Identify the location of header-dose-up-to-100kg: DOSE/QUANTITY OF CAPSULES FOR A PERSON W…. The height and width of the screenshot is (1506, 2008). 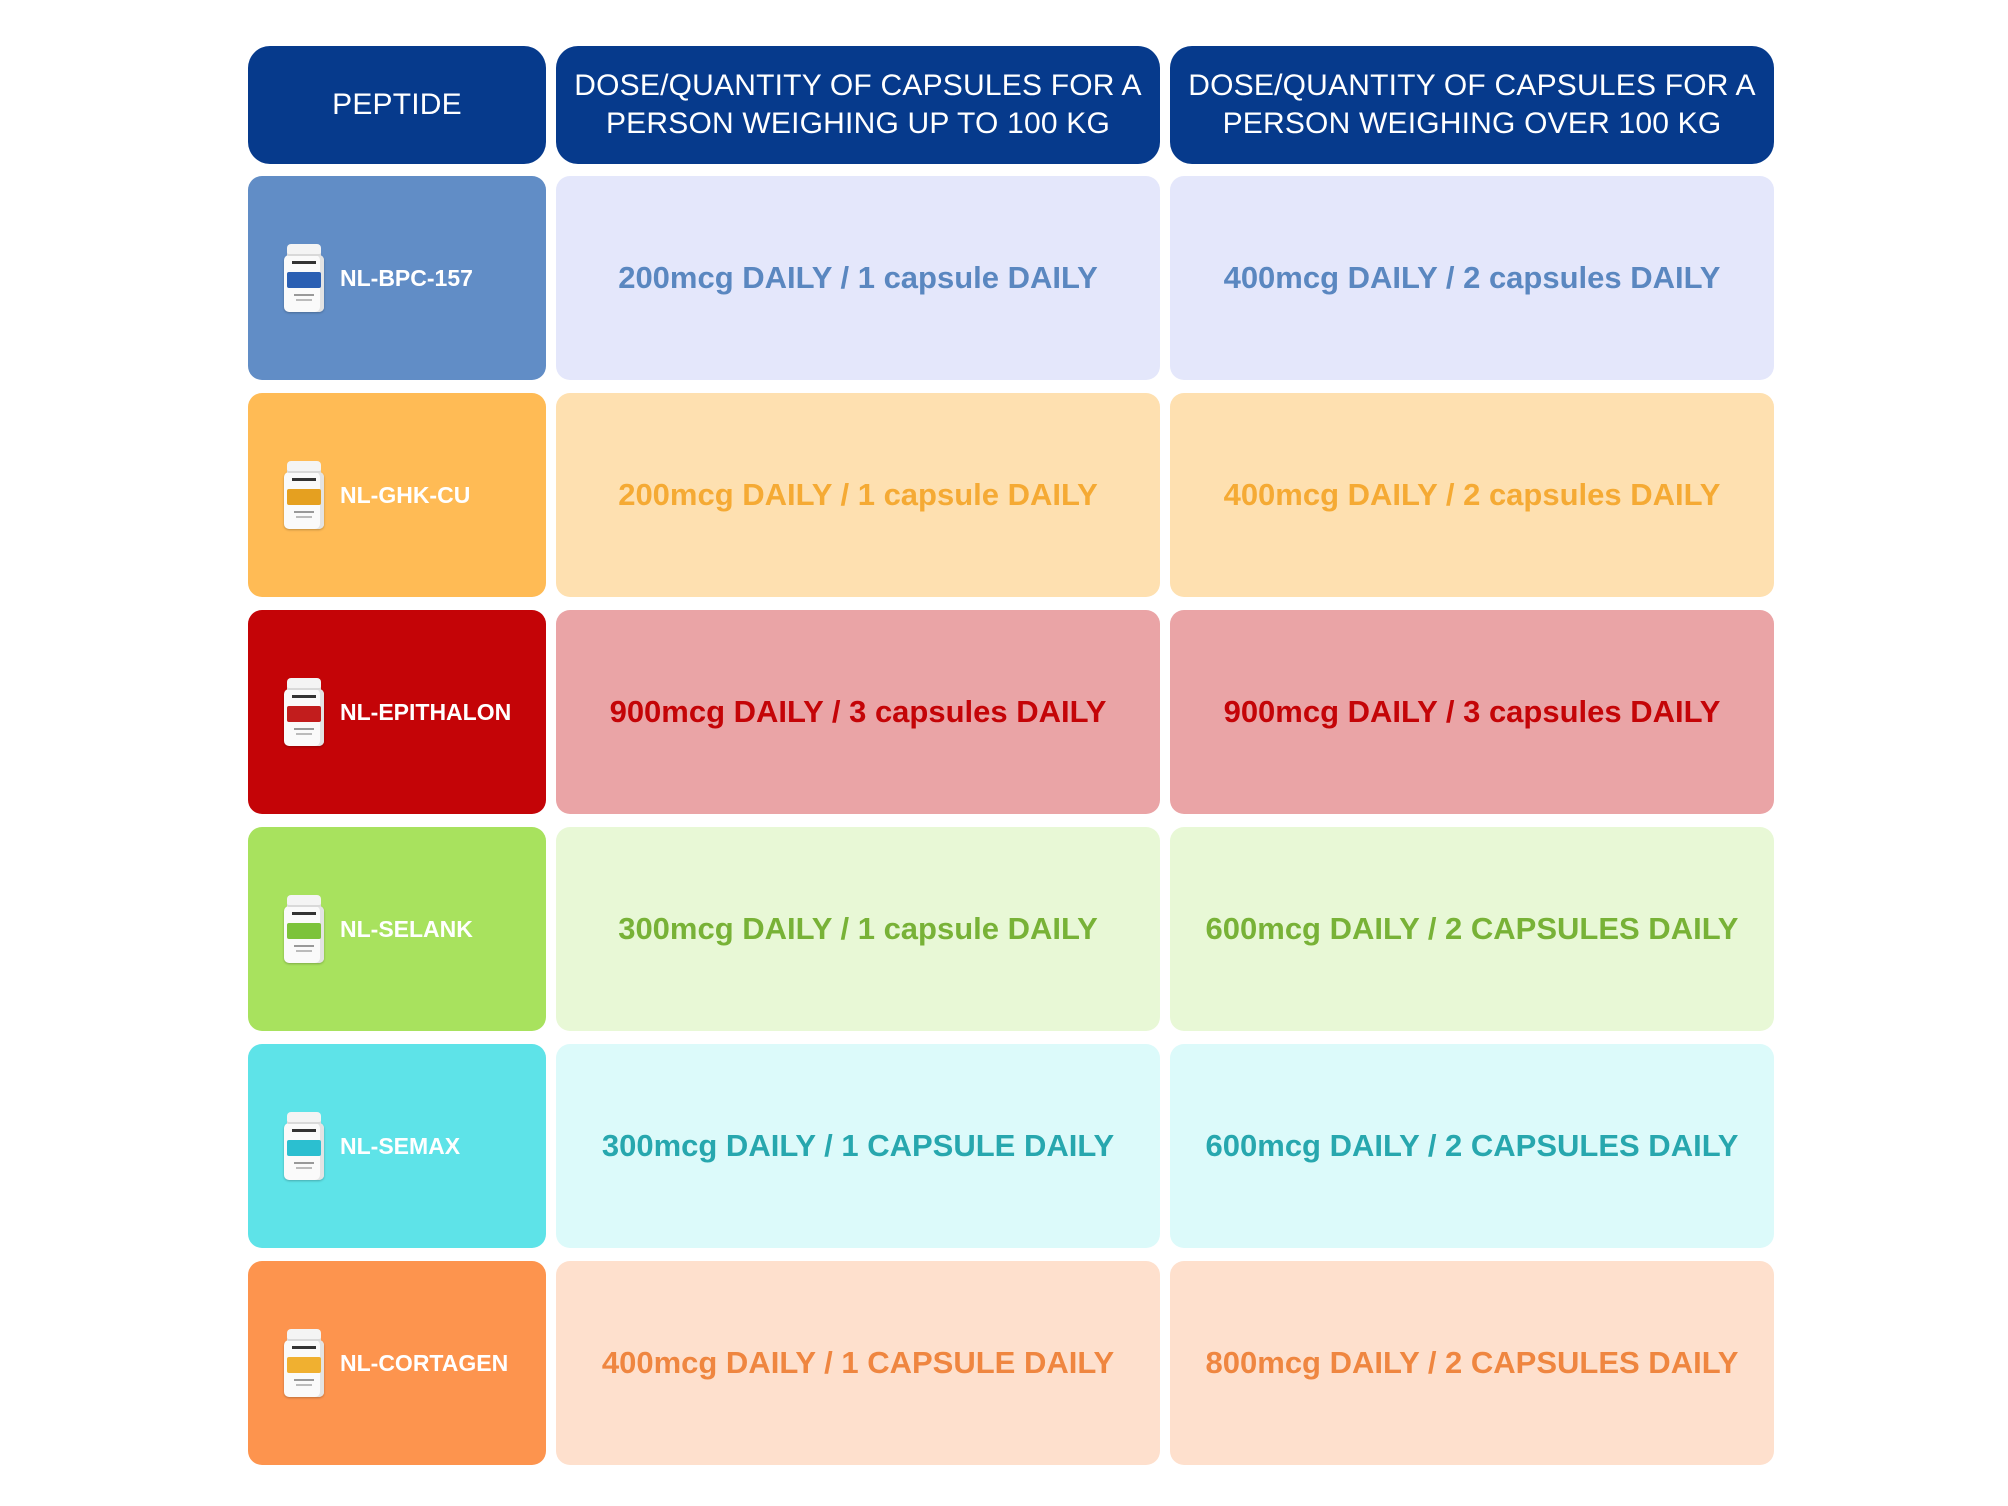
(858, 105).